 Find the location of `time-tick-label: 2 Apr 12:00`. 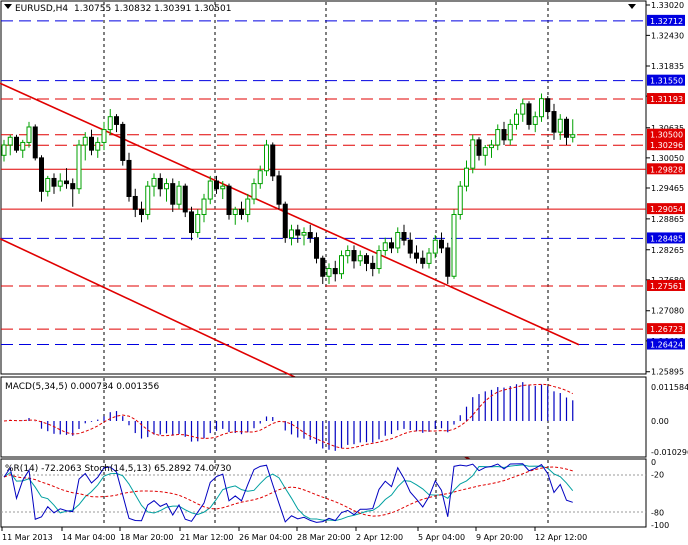

time-tick-label: 2 Apr 12:00 is located at coordinates (379, 537).